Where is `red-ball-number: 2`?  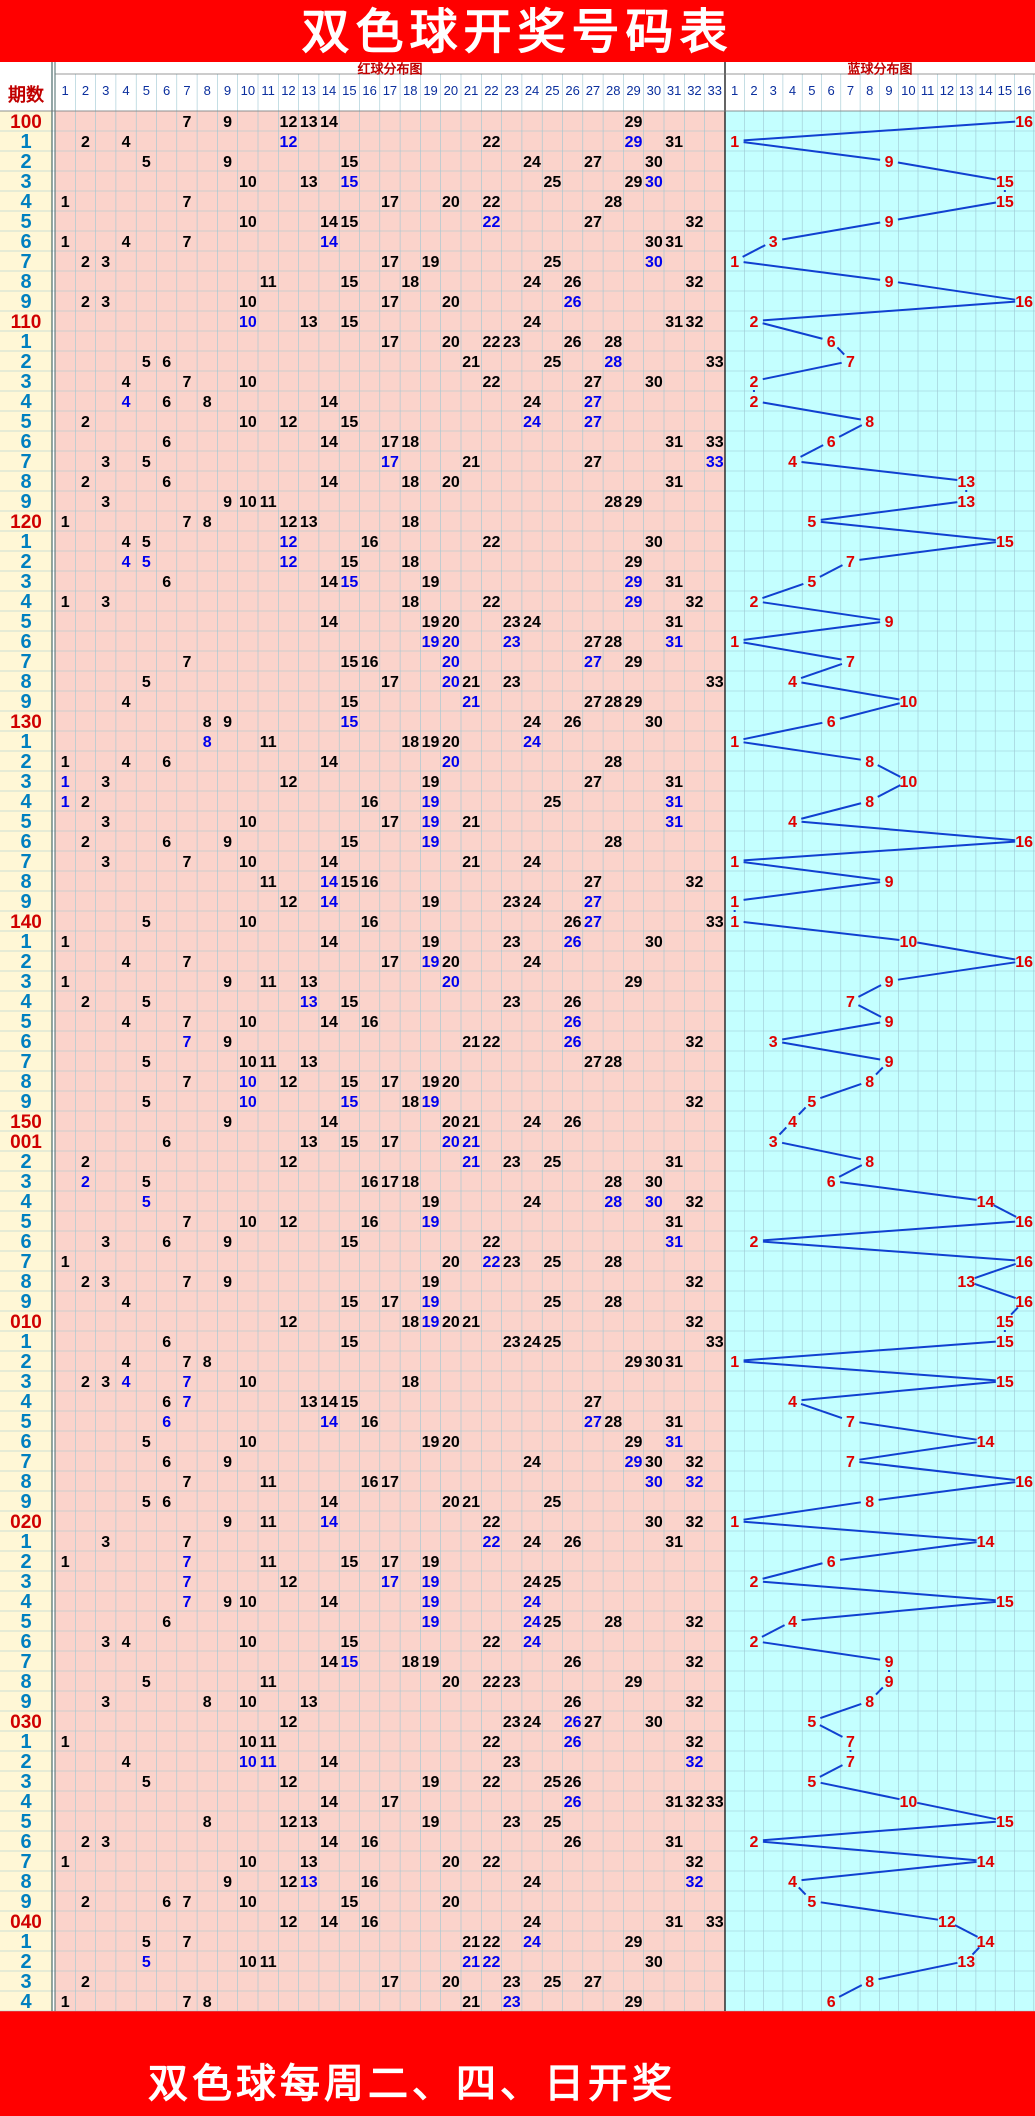
red-ball-number: 2 is located at coordinates (85, 1902).